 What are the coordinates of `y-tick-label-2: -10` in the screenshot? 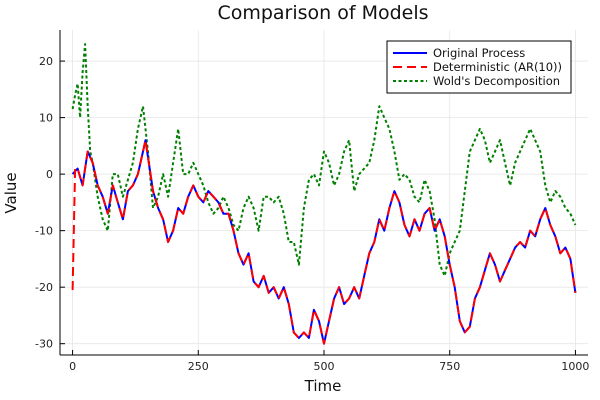 It's located at (44, 231).